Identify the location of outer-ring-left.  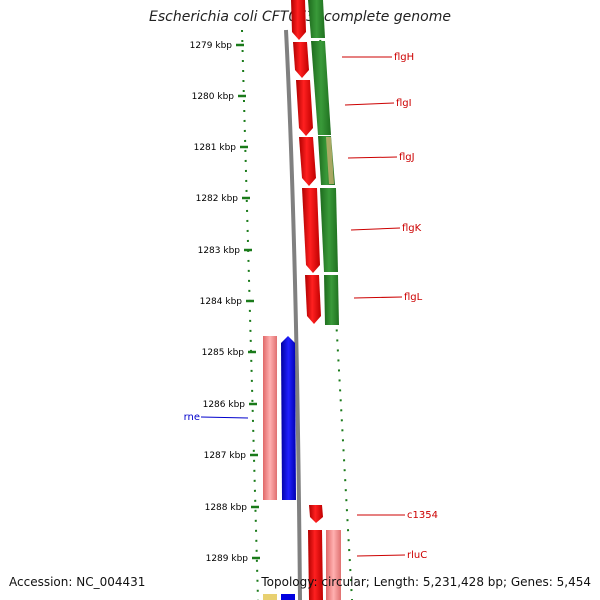
(250, 314).